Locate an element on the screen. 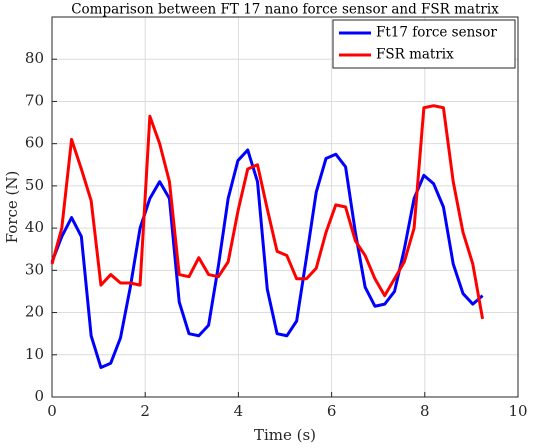 This screenshot has width=550, height=448. x-tick-label: 8 is located at coordinates (425, 411).